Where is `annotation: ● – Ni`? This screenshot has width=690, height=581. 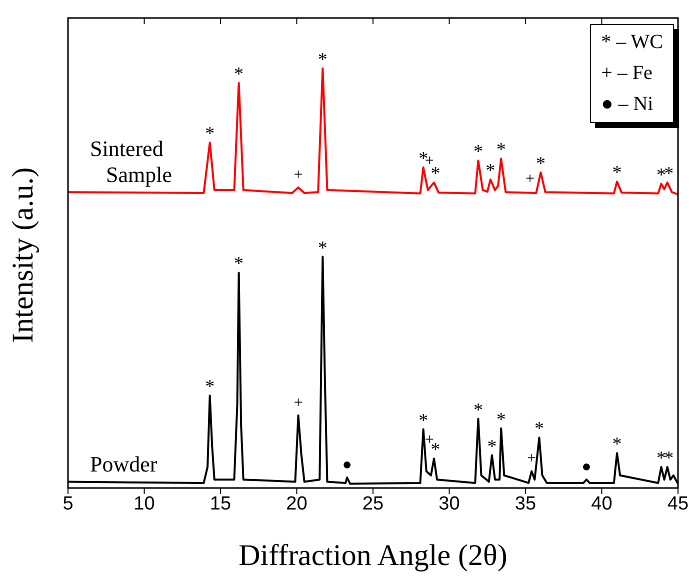 annotation: ● – Ni is located at coordinates (627, 104).